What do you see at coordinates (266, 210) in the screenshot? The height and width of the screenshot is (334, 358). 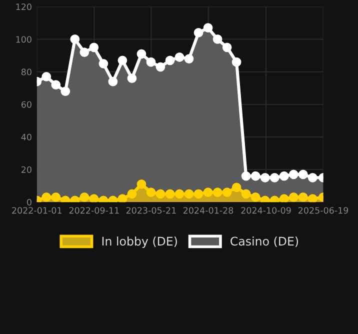 I see `x-tick-label: 2024-10-09` at bounding box center [266, 210].